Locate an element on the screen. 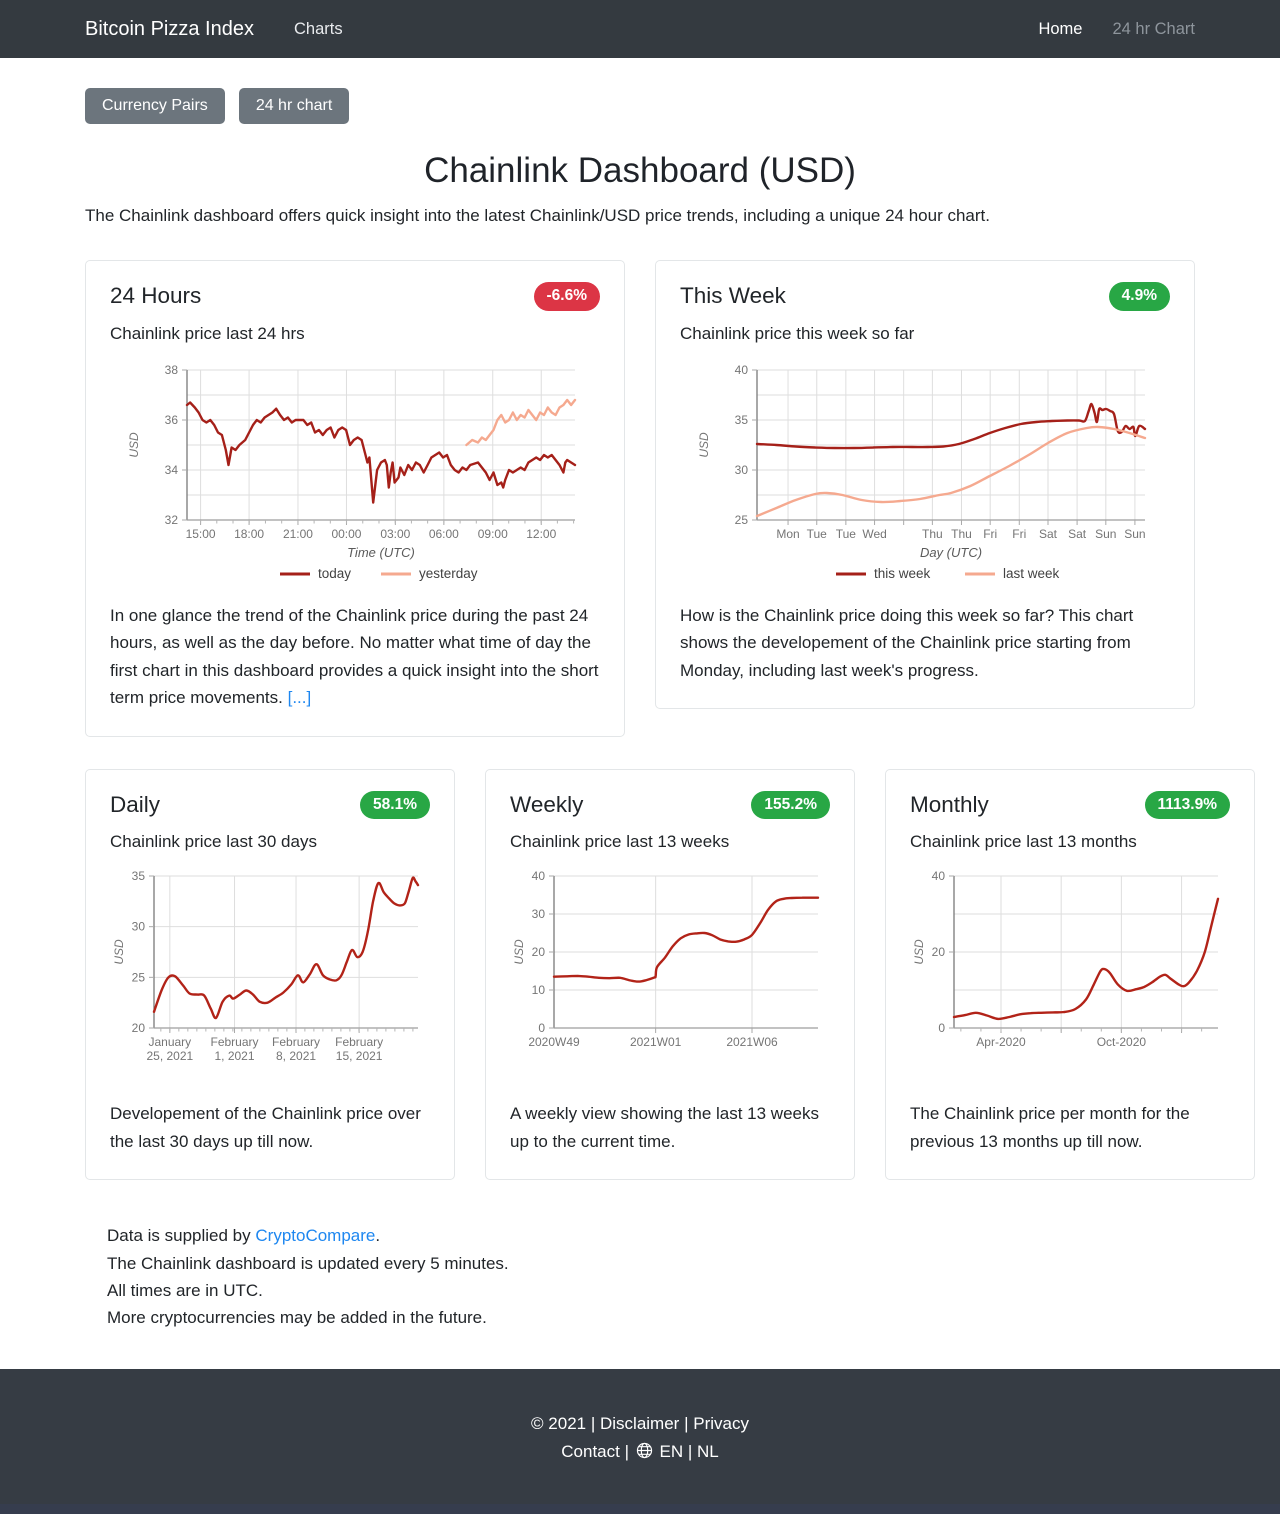 This screenshot has height=1514, width=1280. card-subtitle-weekly: Chainlink price last 13 weeks is located at coordinates (620, 842).